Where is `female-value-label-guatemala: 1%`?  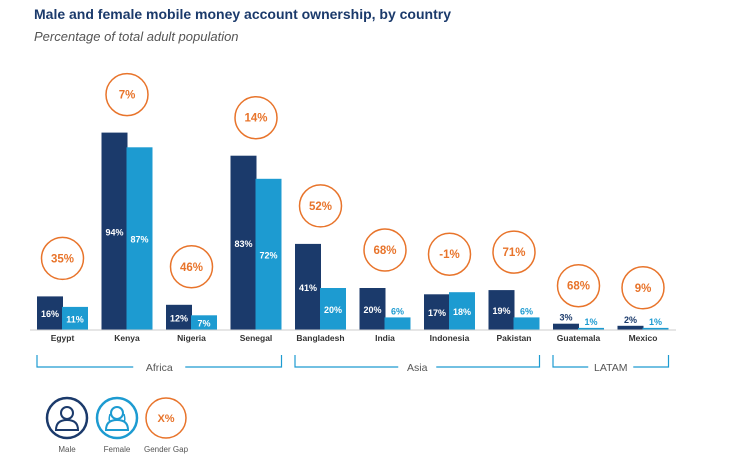 female-value-label-guatemala: 1% is located at coordinates (590, 322).